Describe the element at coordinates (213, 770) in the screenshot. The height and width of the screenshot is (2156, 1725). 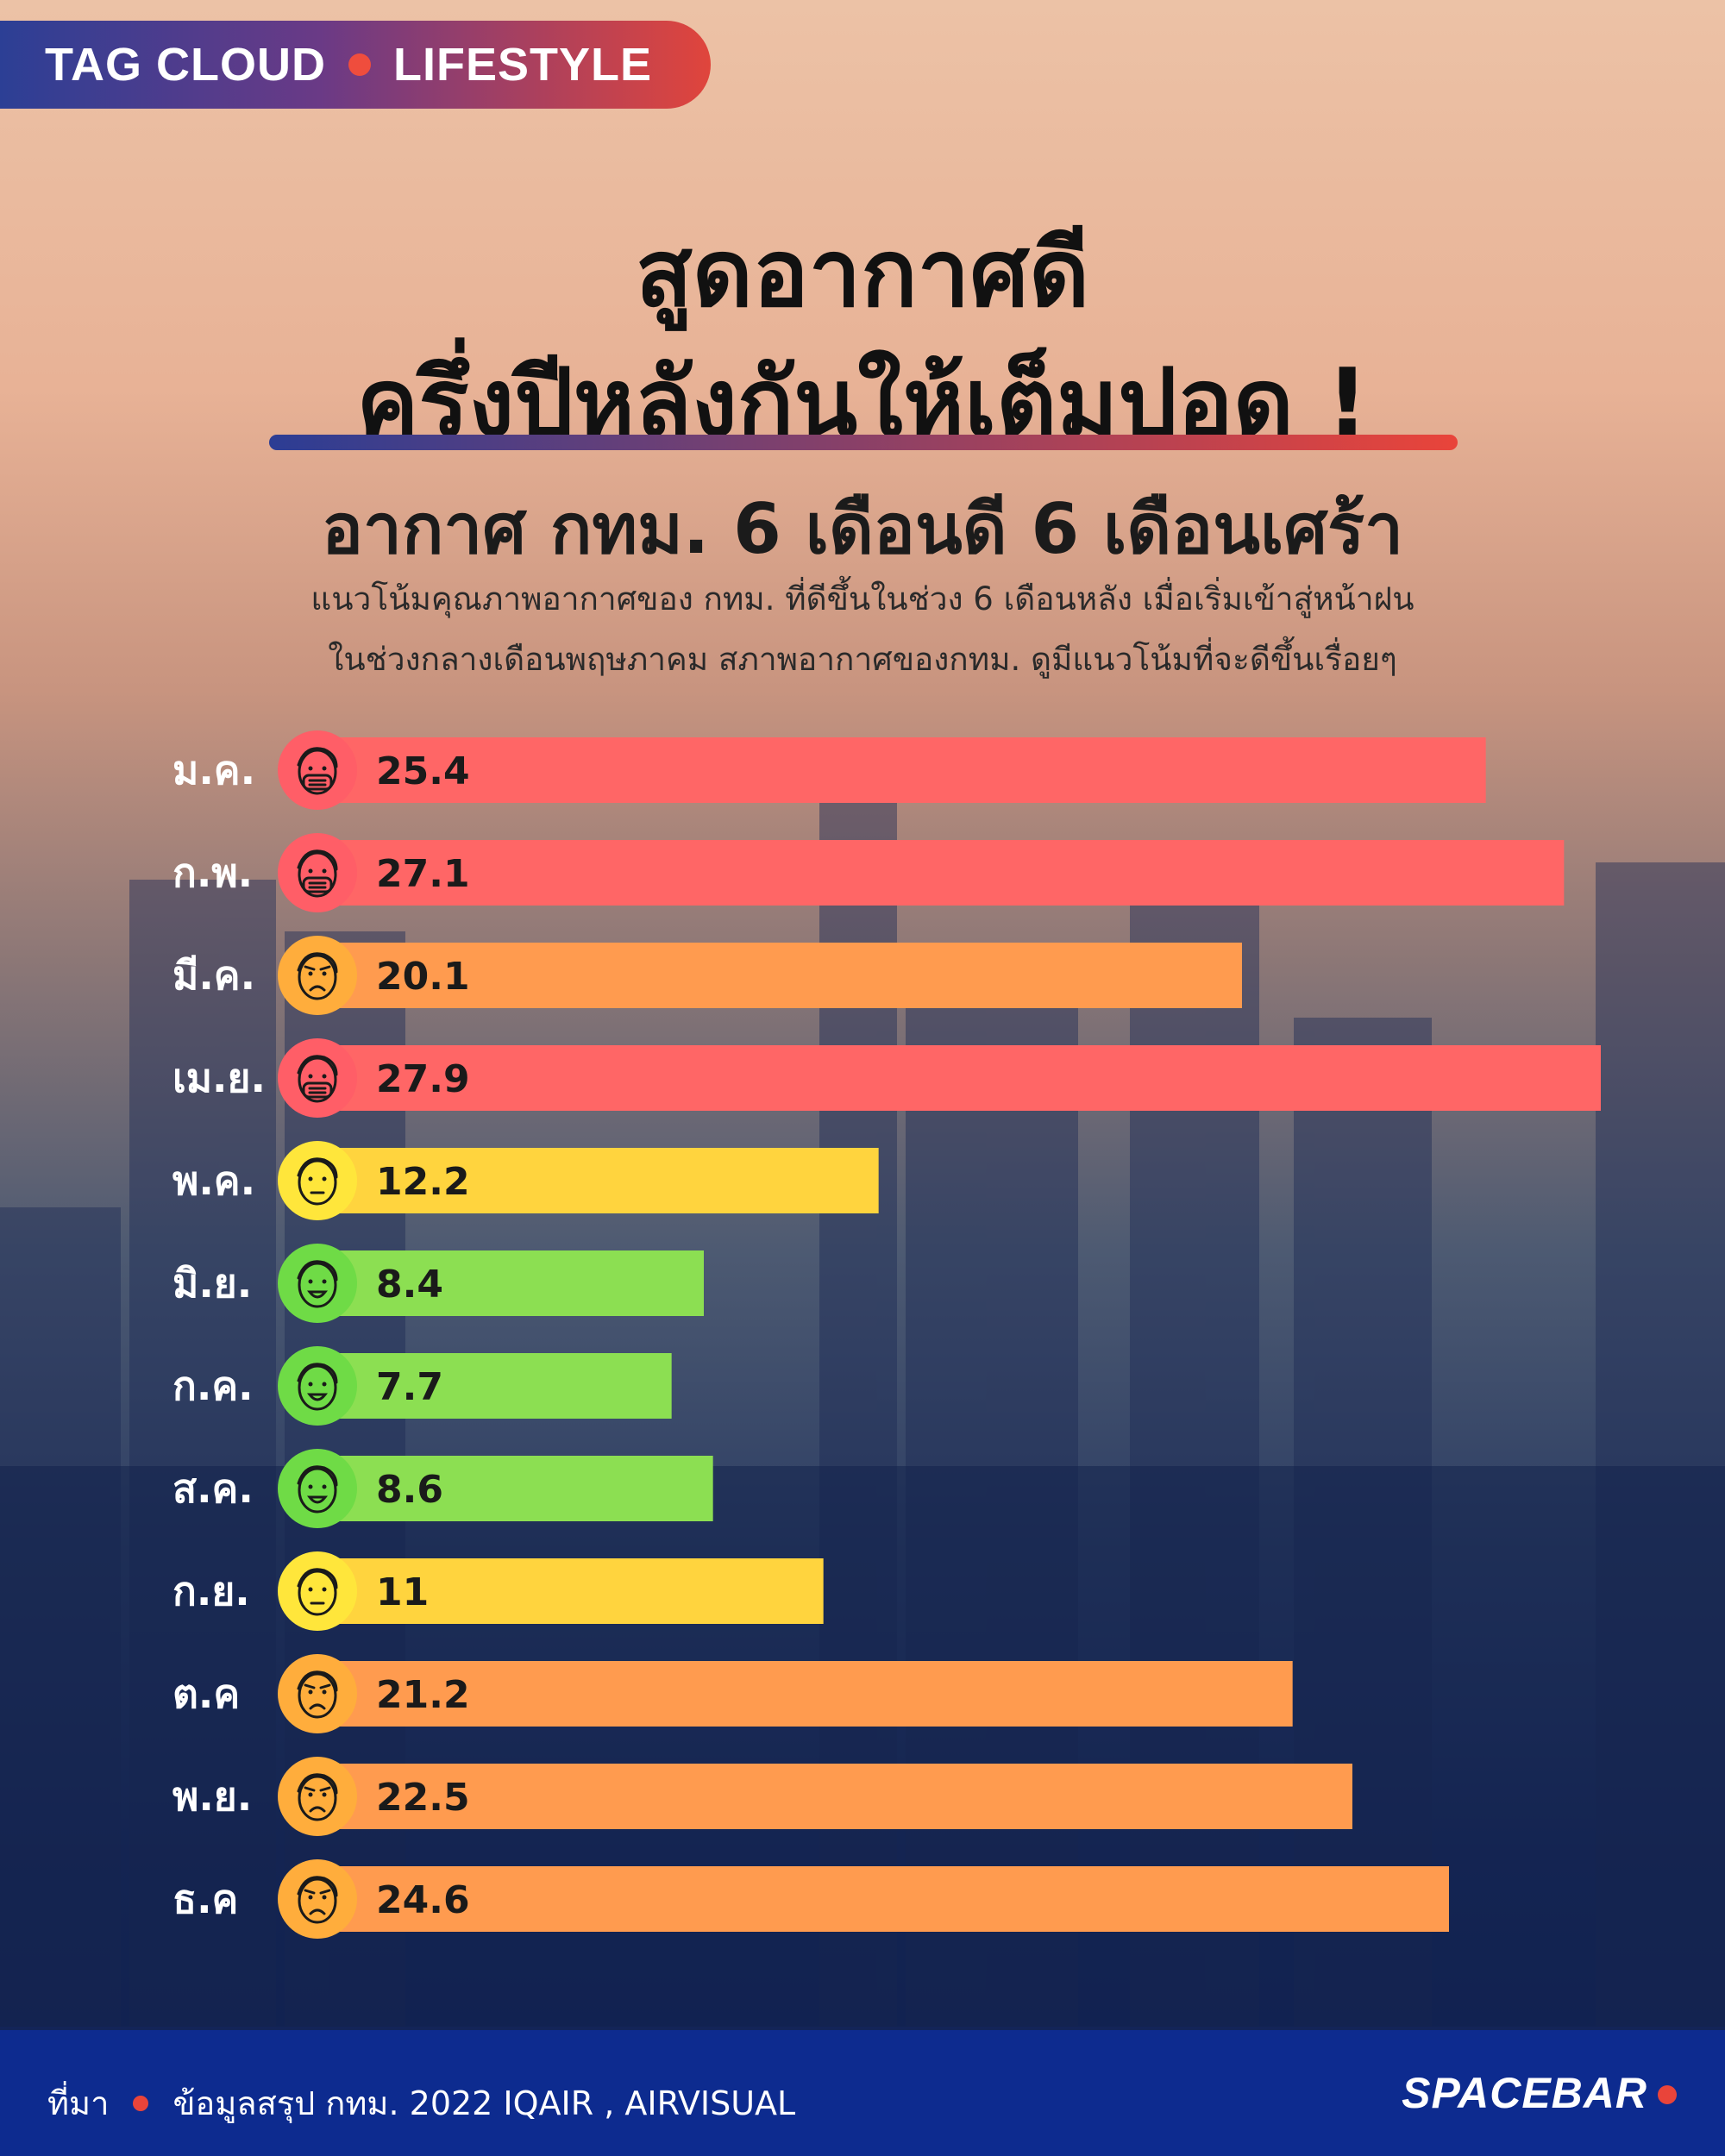
I see `month-label: ม.ค.` at that location.